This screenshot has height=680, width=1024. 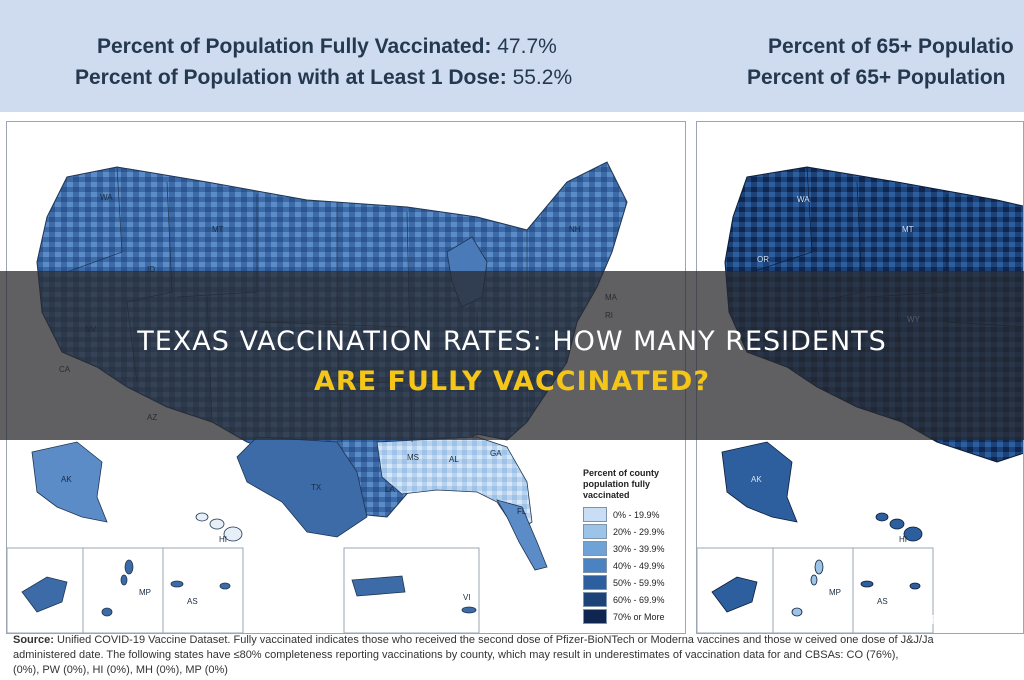 I want to click on right-header-line-1: Percent of 65+ Populatio, so click(x=891, y=46).